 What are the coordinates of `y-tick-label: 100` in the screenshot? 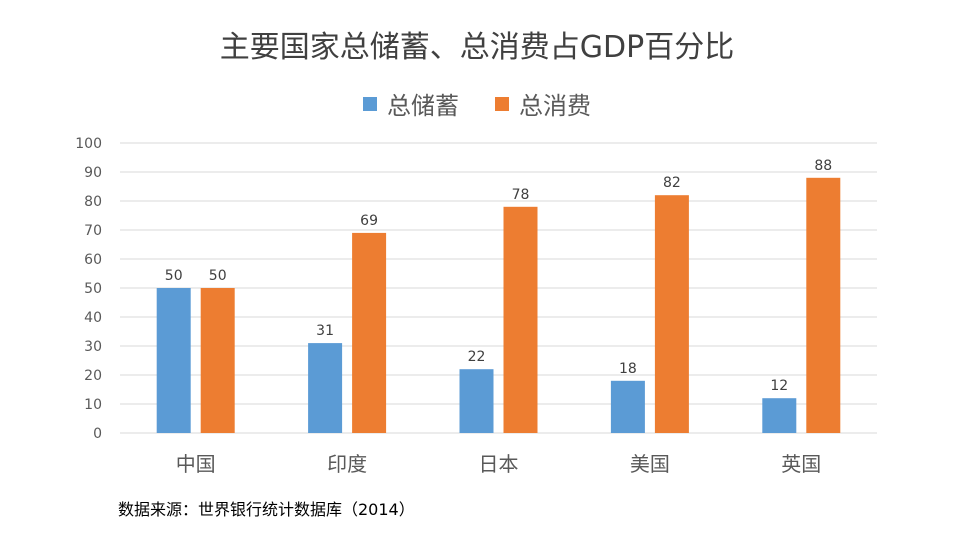 It's located at (88, 144).